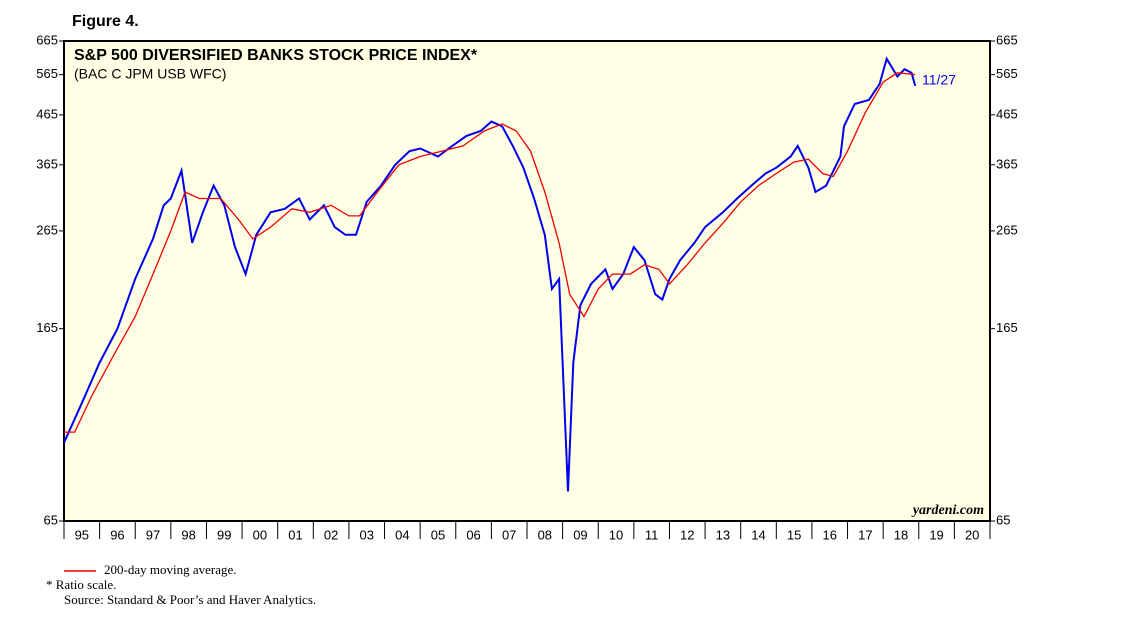 This screenshot has width=1138, height=621. What do you see at coordinates (47, 39) in the screenshot?
I see `y-tick-label: 665` at bounding box center [47, 39].